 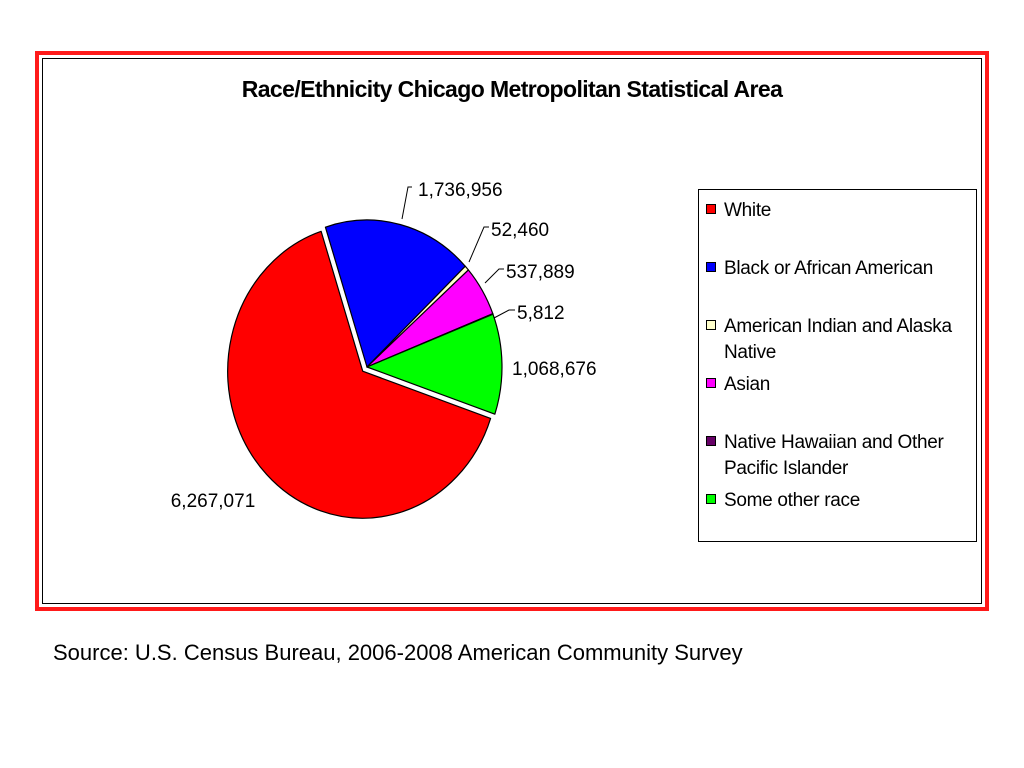 What do you see at coordinates (540, 272) in the screenshot?
I see `data-label-asian: 537,889` at bounding box center [540, 272].